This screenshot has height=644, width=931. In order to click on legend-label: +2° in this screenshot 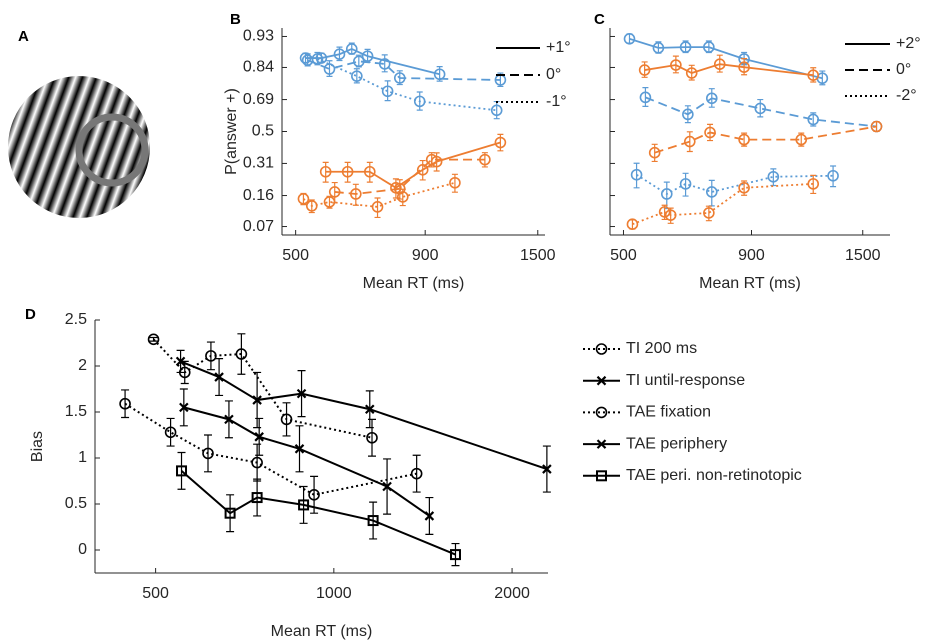, I will do `click(908, 43)`.